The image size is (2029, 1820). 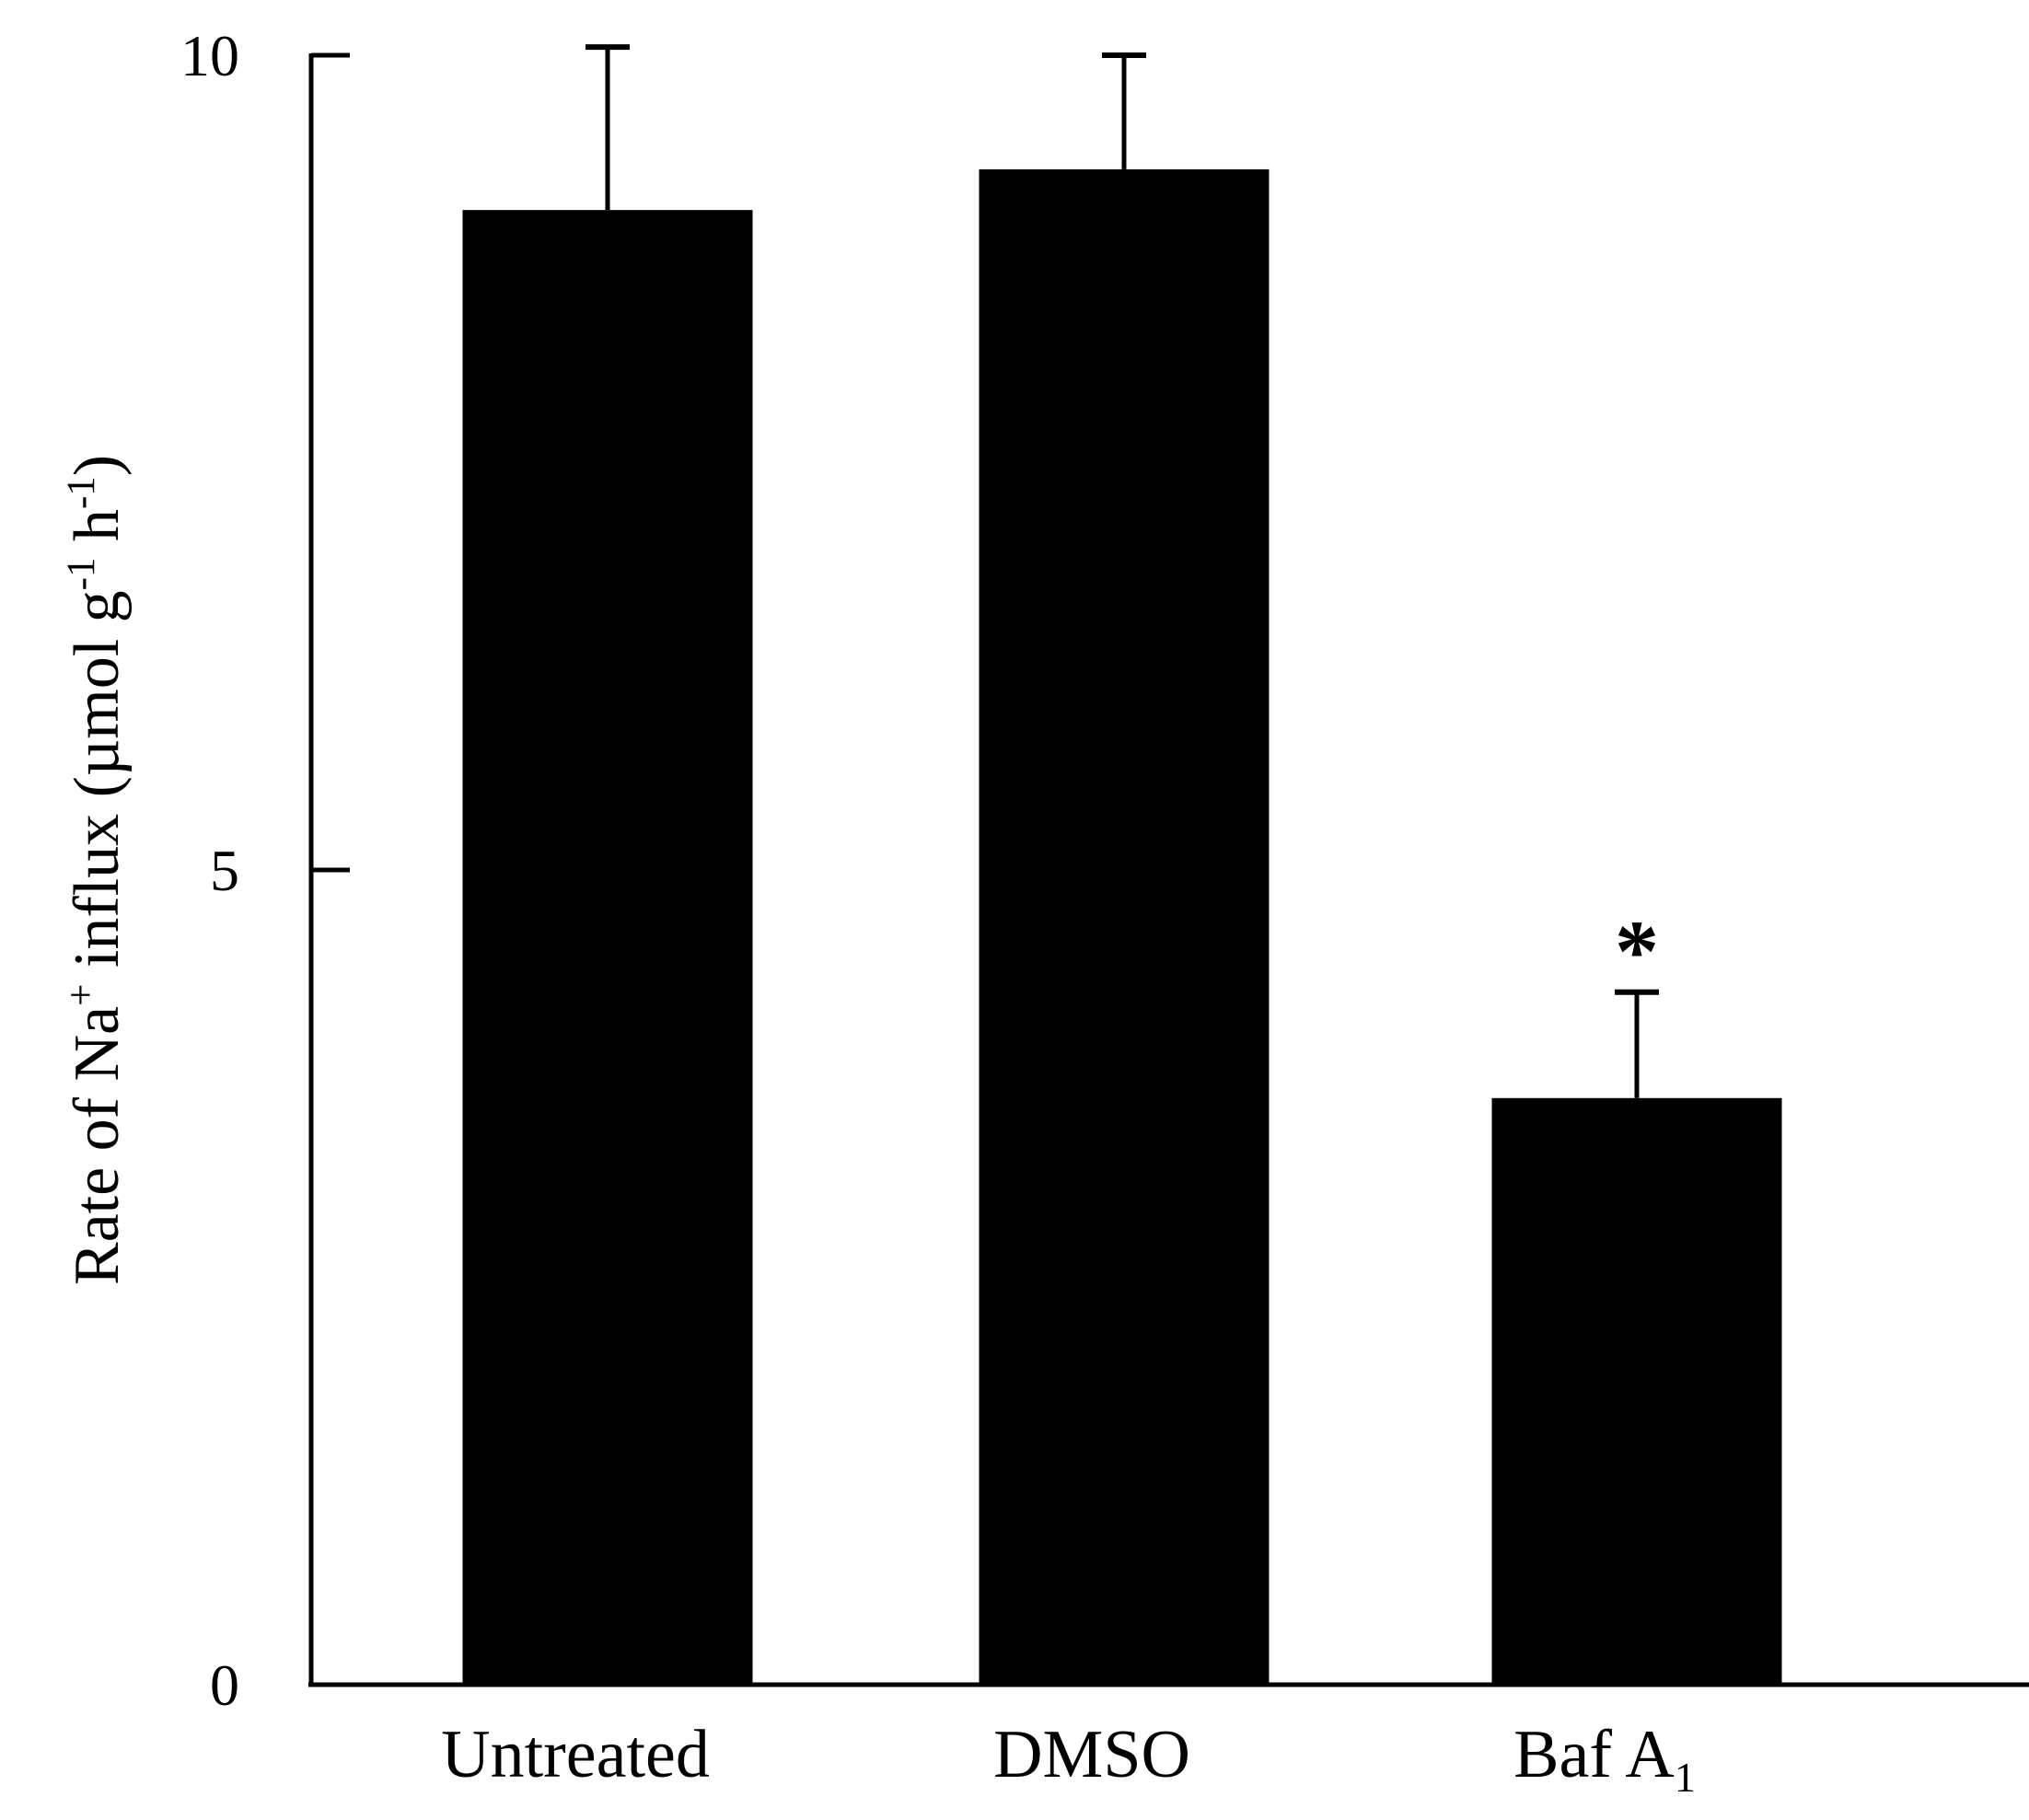 What do you see at coordinates (97, 465) in the screenshot?
I see `y-axis-label-text: )` at bounding box center [97, 465].